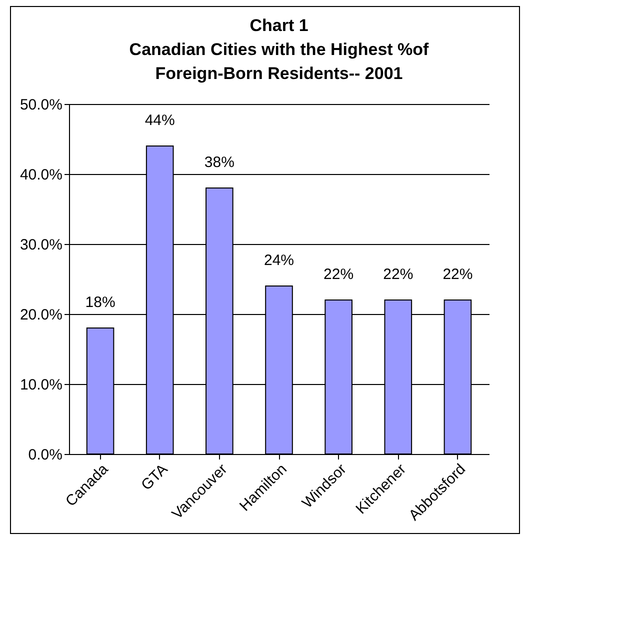 Image resolution: width=627 pixels, height=631 pixels. I want to click on data-label: 24%, so click(279, 260).